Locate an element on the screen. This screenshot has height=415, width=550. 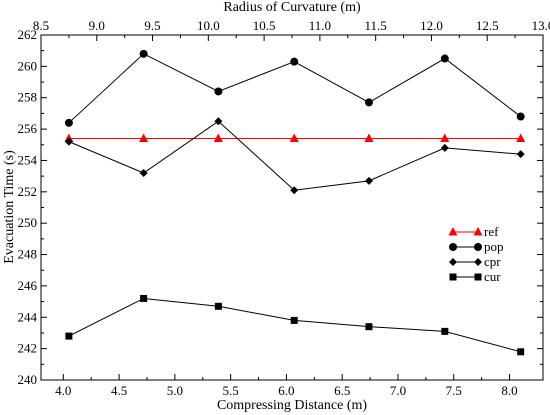
x2-axis-title: Radius of Curvature (m) is located at coordinates (292, 7).